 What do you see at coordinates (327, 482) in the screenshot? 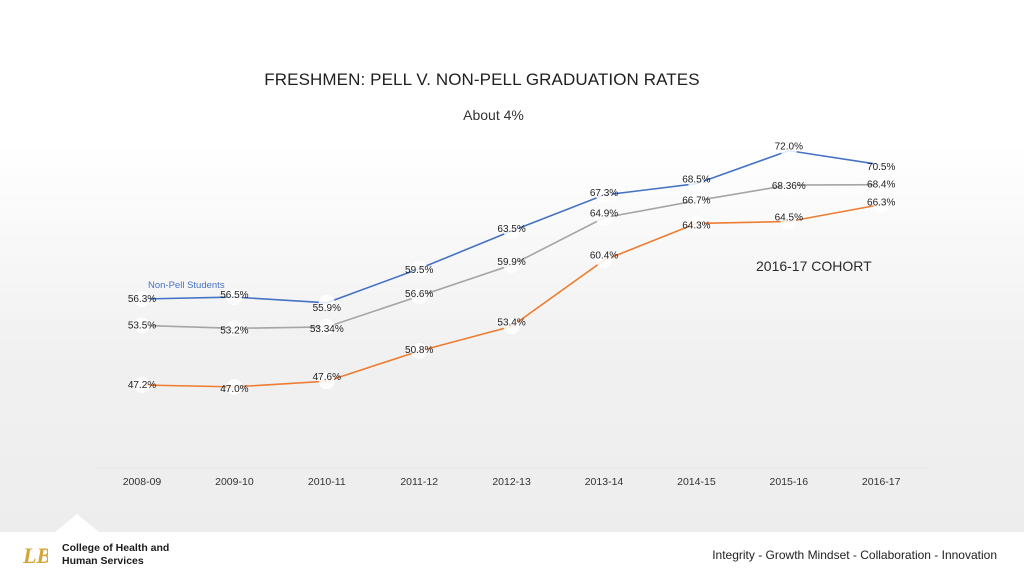
I see `x-tick-label: 2010-11` at bounding box center [327, 482].